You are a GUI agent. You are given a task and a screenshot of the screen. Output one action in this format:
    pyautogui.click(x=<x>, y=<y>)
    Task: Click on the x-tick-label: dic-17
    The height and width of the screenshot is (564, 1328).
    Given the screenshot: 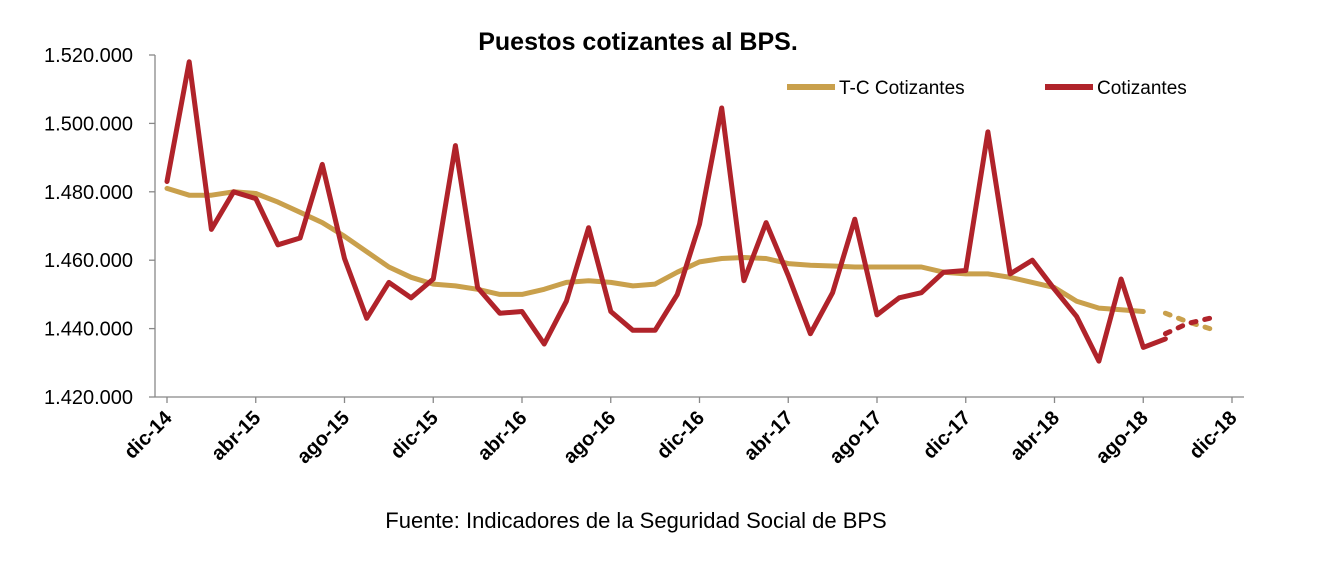 What is the action you would take?
    pyautogui.click(x=947, y=435)
    